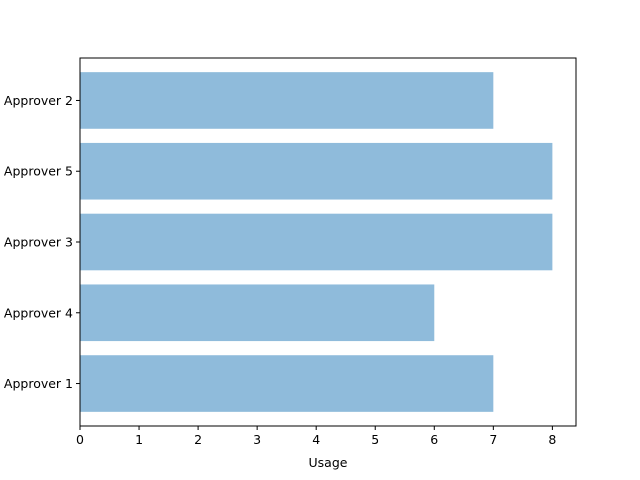 This screenshot has width=640, height=480. Describe the element at coordinates (80, 439) in the screenshot. I see `x-tick-label: 0` at that location.